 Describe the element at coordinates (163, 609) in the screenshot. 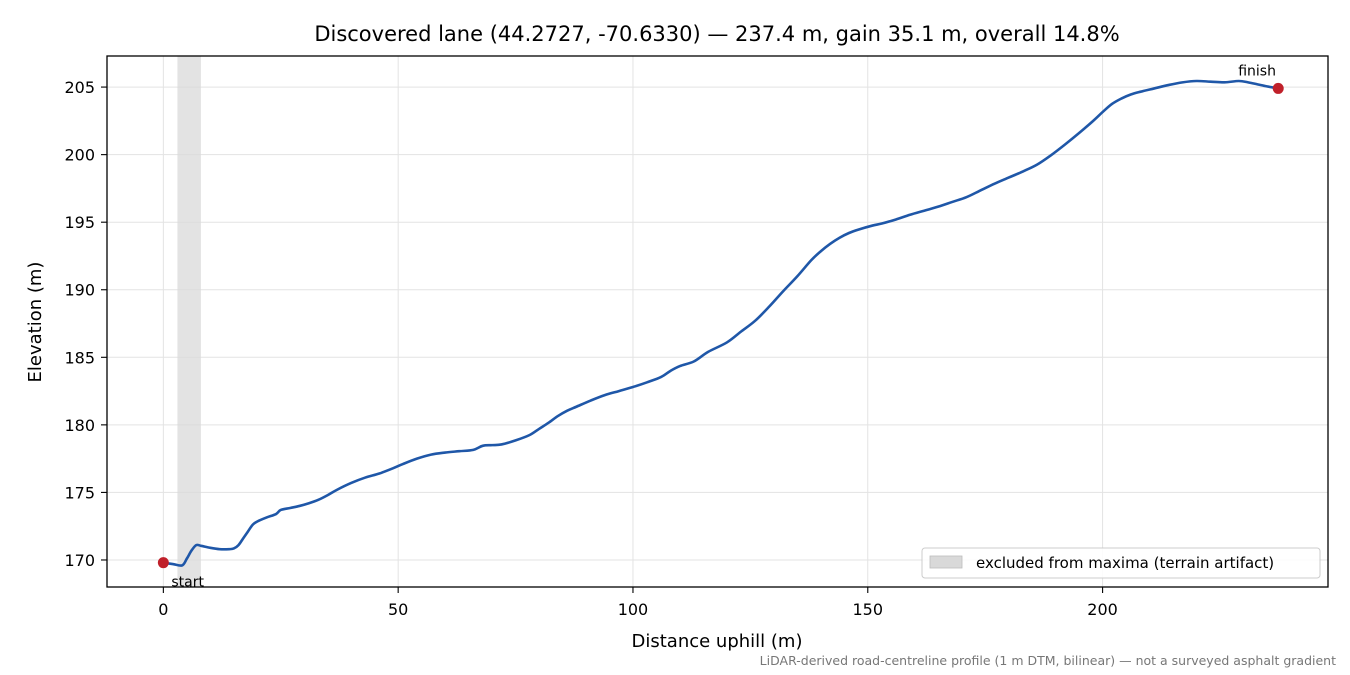

I see `x-tick-label: 0` at that location.